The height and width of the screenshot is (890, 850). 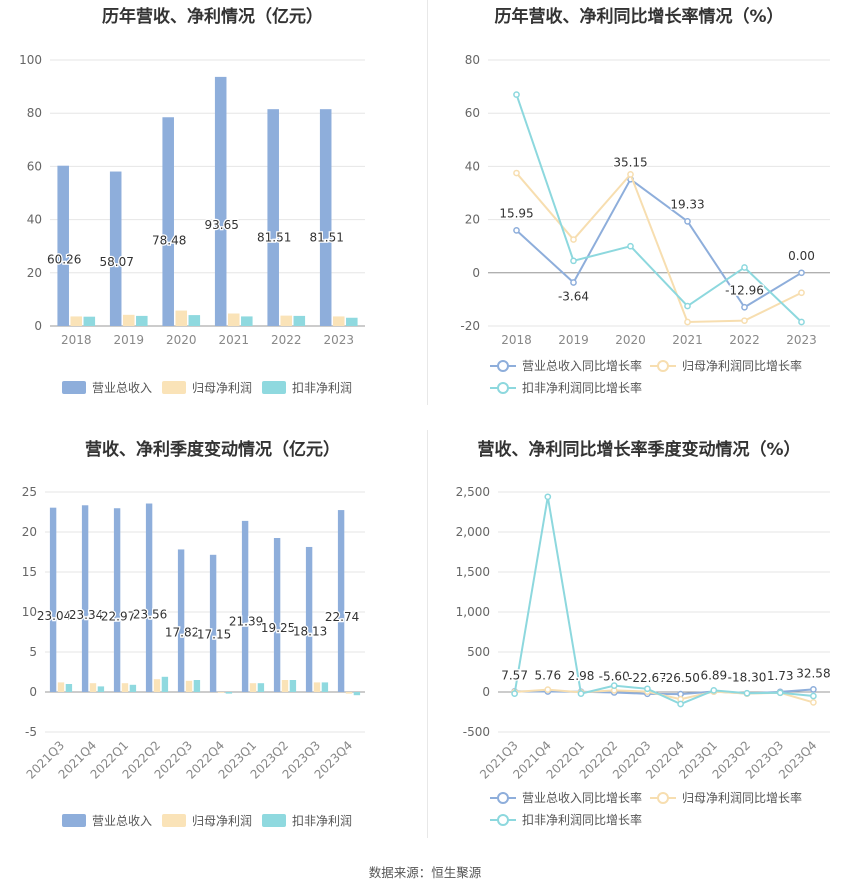 I want to click on data-label: 32.58, so click(x=813, y=673).